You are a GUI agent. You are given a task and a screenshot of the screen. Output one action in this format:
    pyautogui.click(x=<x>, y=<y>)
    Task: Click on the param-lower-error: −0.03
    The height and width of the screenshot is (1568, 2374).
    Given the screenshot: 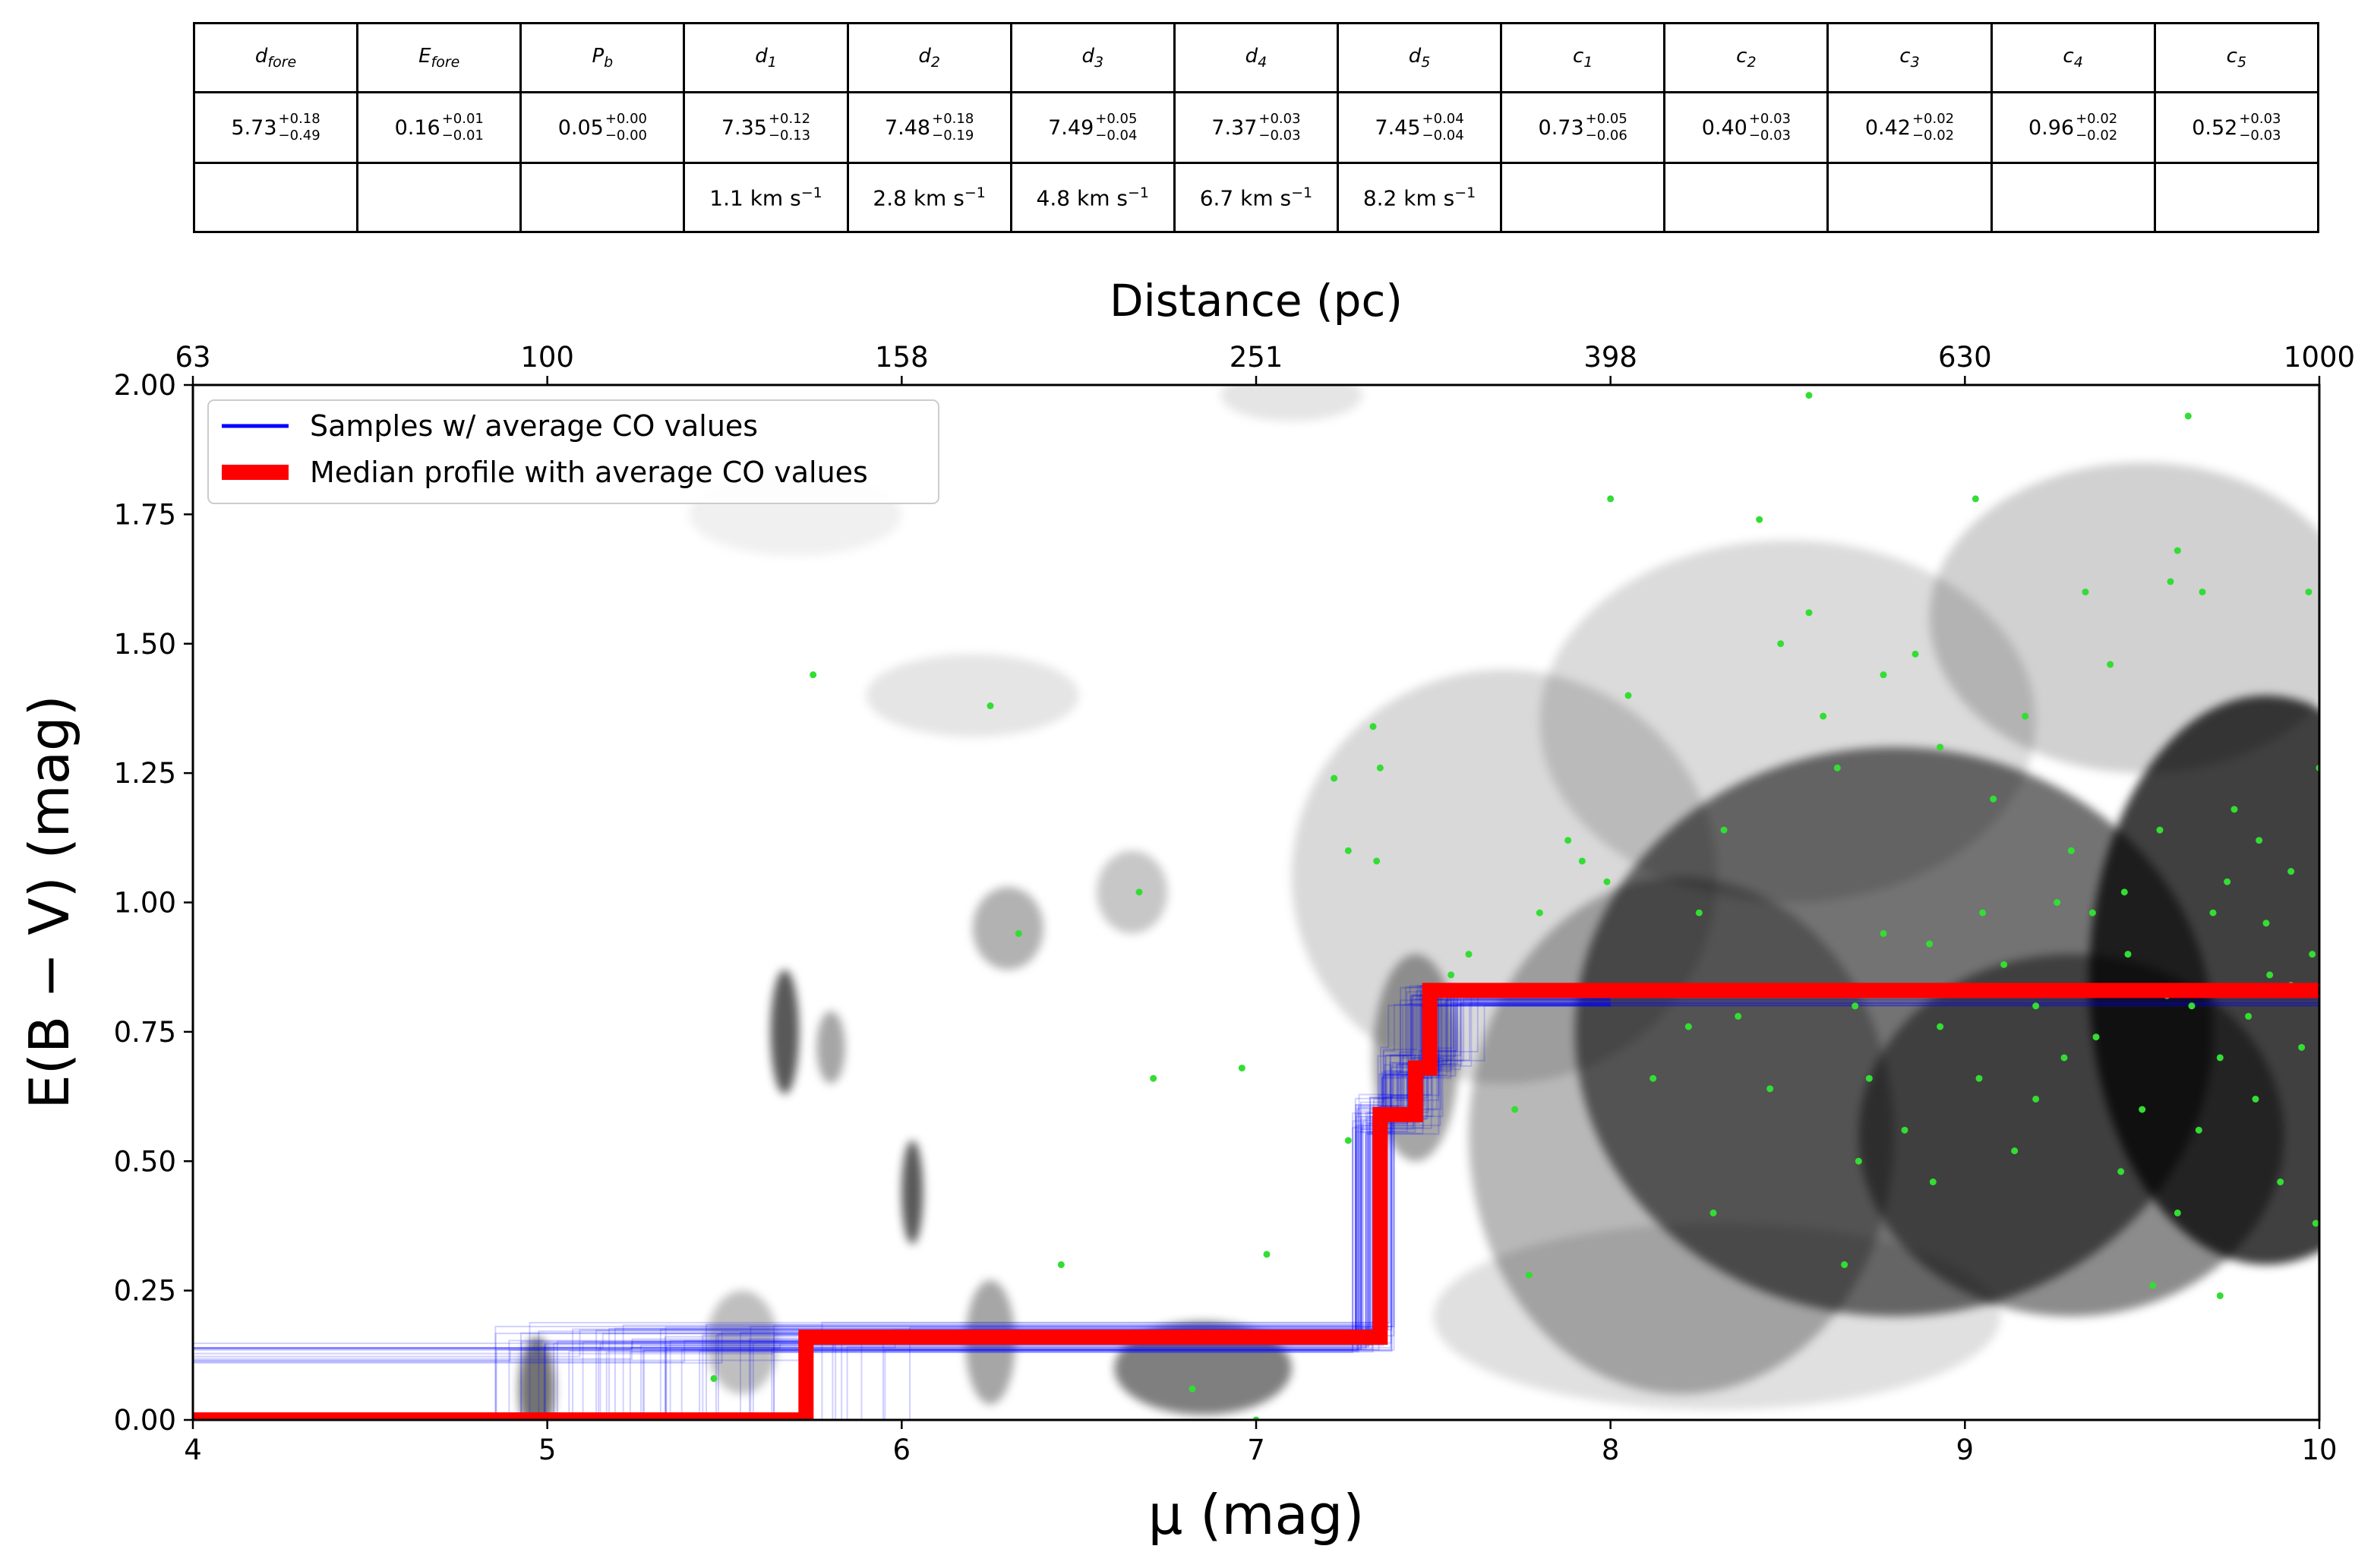 What is the action you would take?
    pyautogui.click(x=1770, y=136)
    